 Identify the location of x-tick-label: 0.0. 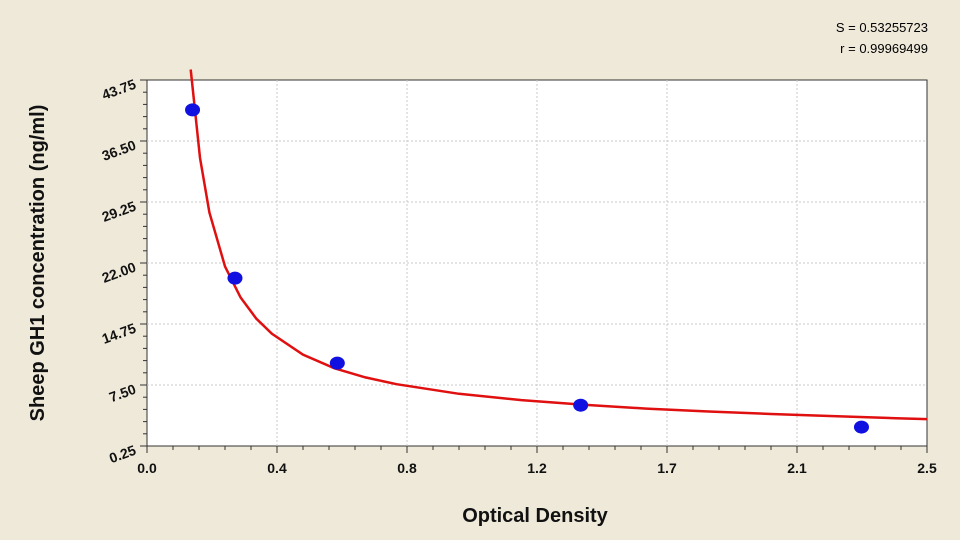
(147, 468).